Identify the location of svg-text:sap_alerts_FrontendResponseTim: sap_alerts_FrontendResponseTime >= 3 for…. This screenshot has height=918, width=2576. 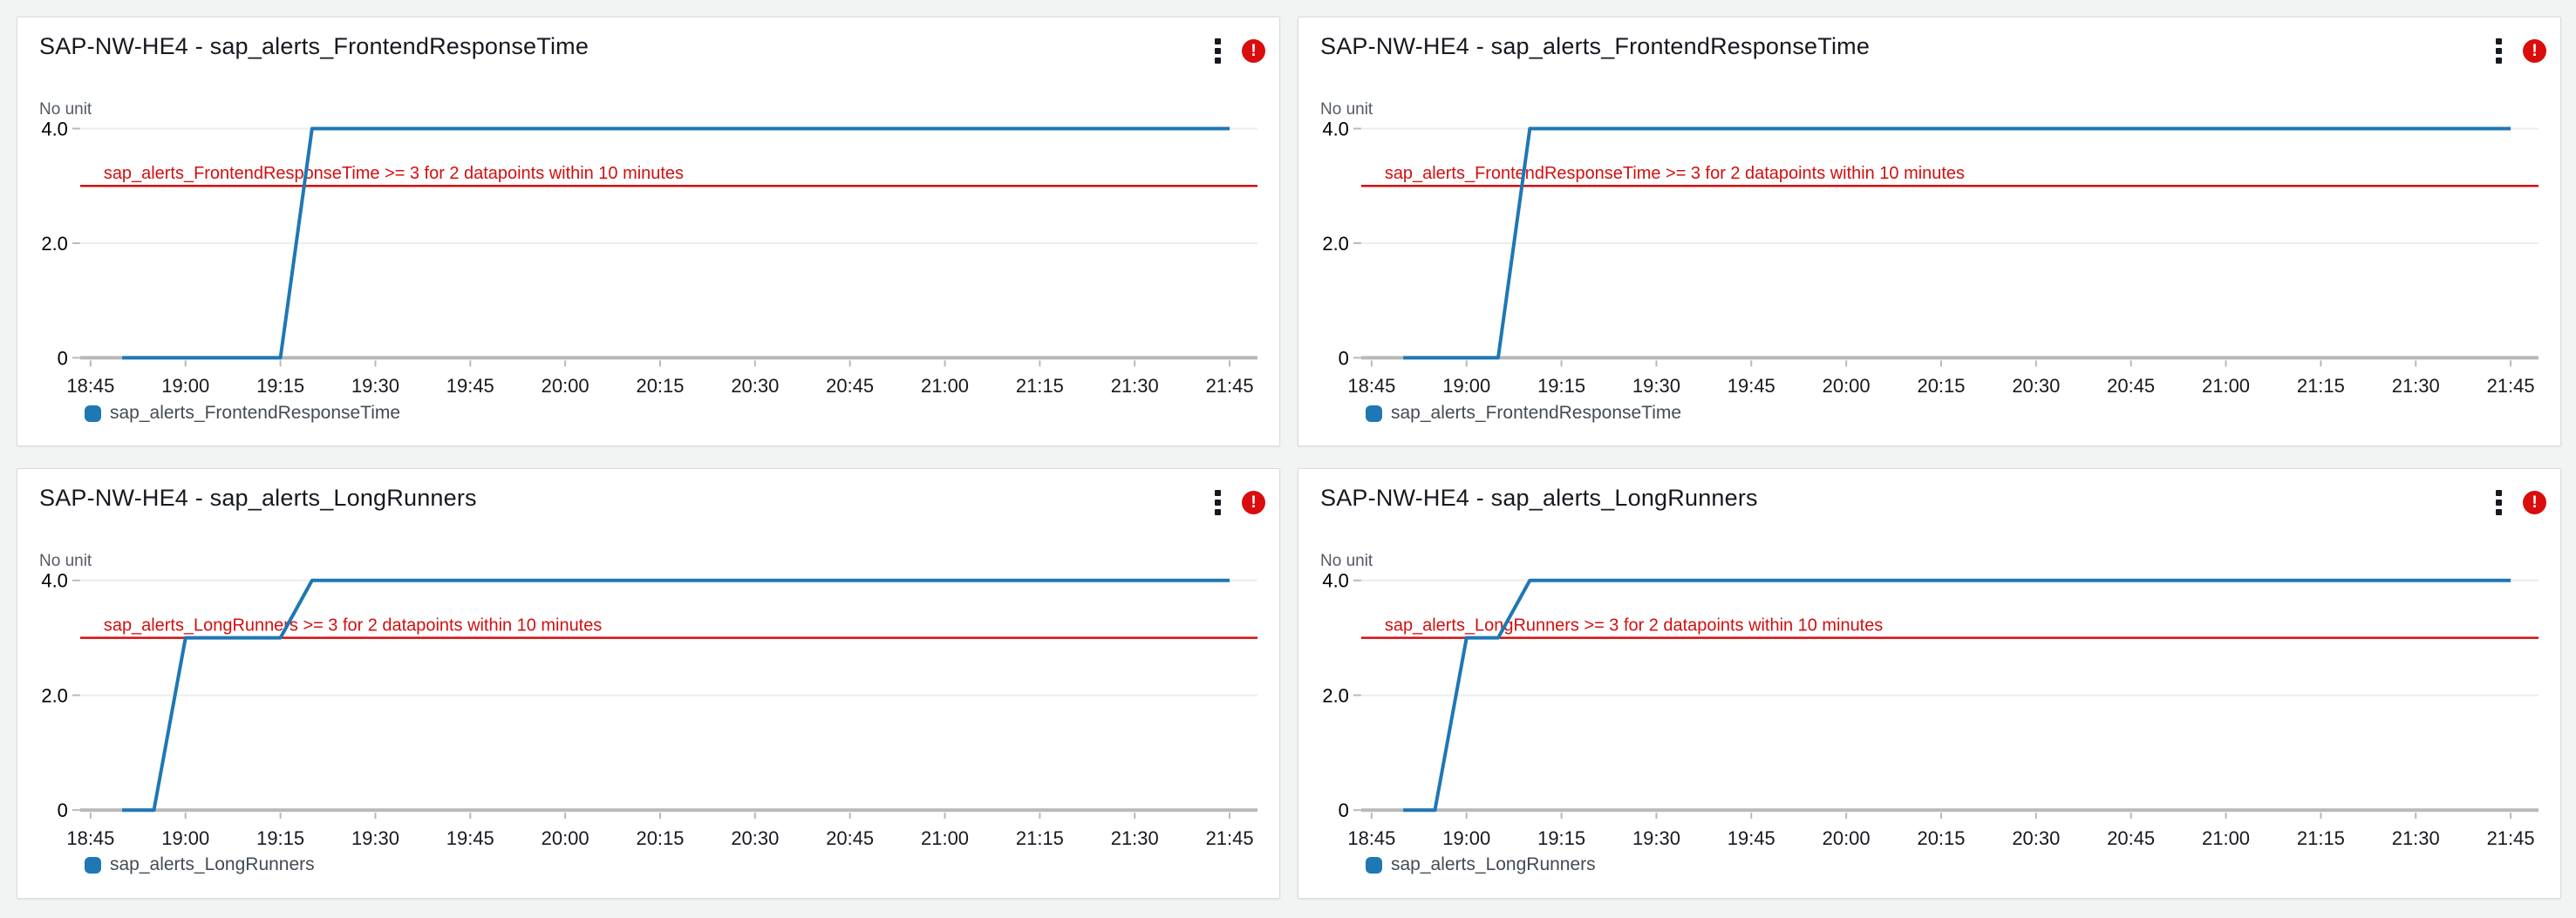
(394, 173).